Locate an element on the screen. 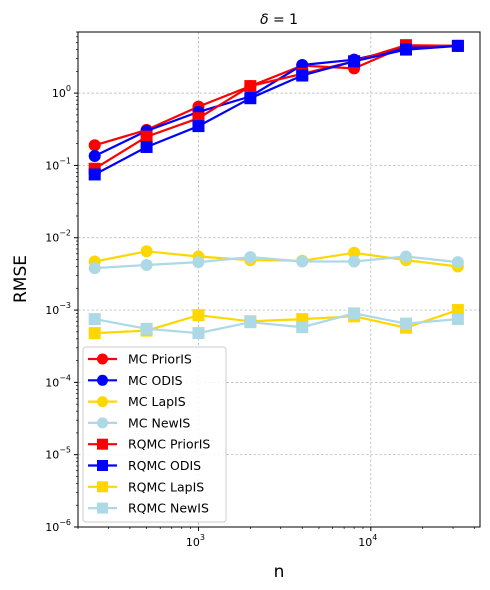  legend-item: RQMC ODIS is located at coordinates (144, 465).